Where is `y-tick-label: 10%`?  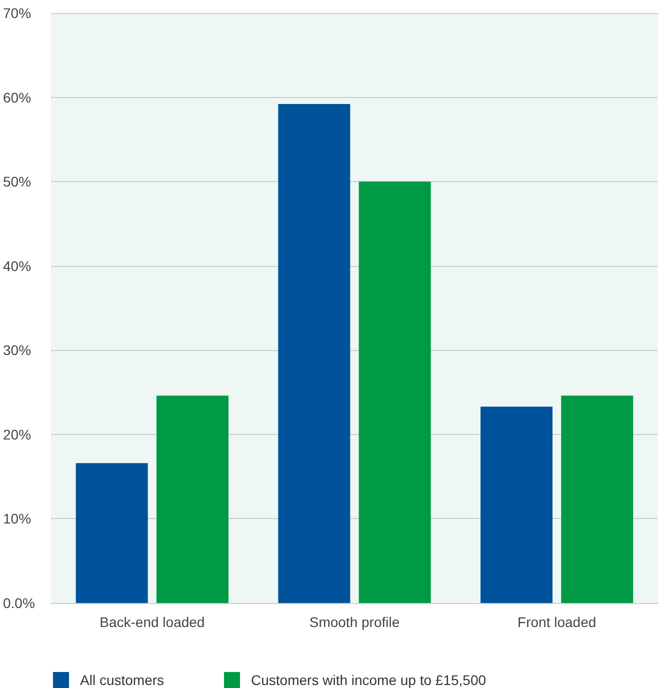
y-tick-label: 10% is located at coordinates (17, 518).